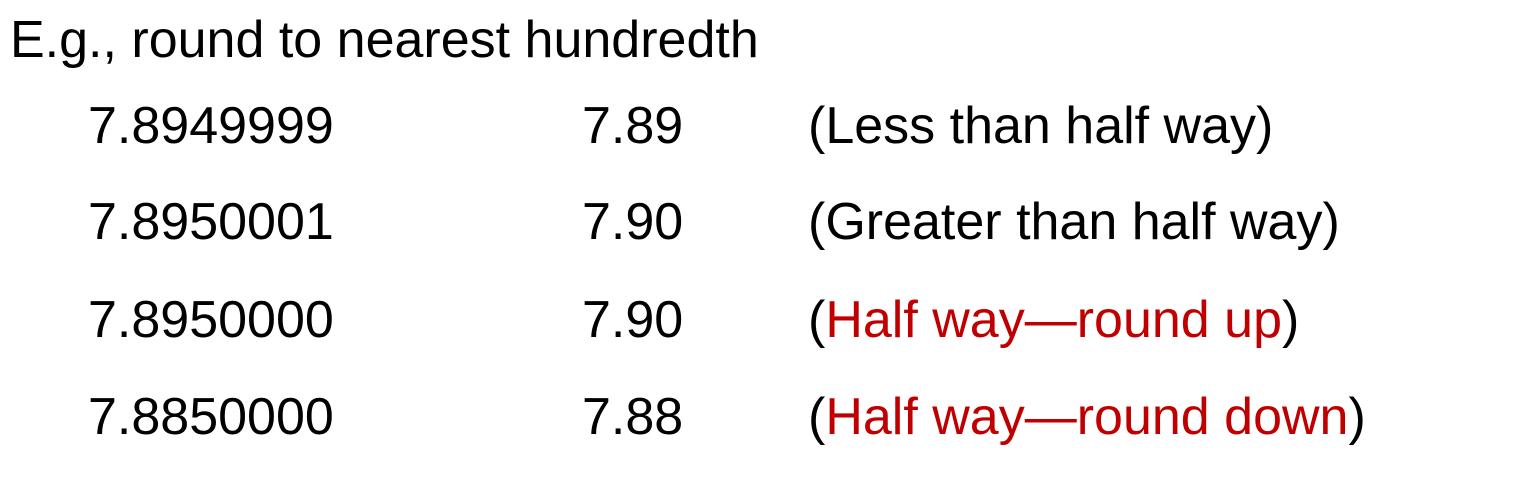 This screenshot has width=1526, height=494. I want to click on explanation-note: (Greater than half way), so click(1074, 222).